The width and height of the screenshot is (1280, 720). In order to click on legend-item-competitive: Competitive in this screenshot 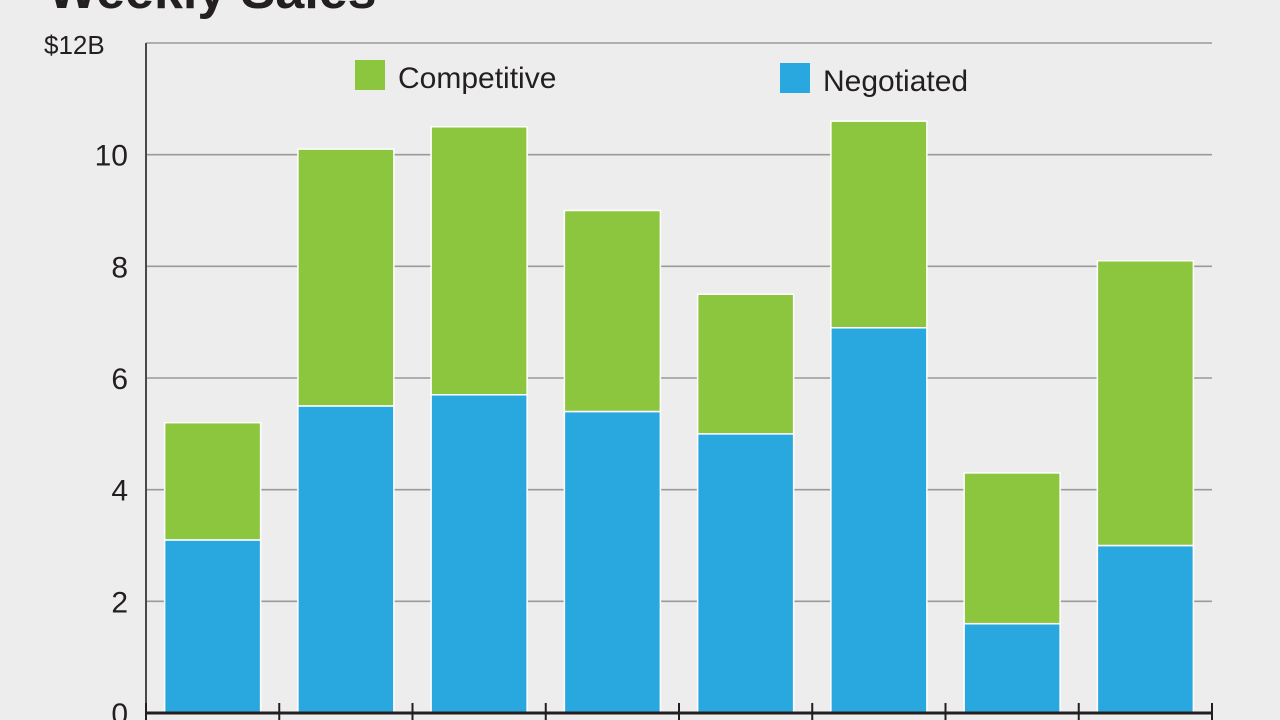, I will do `click(455, 77)`.